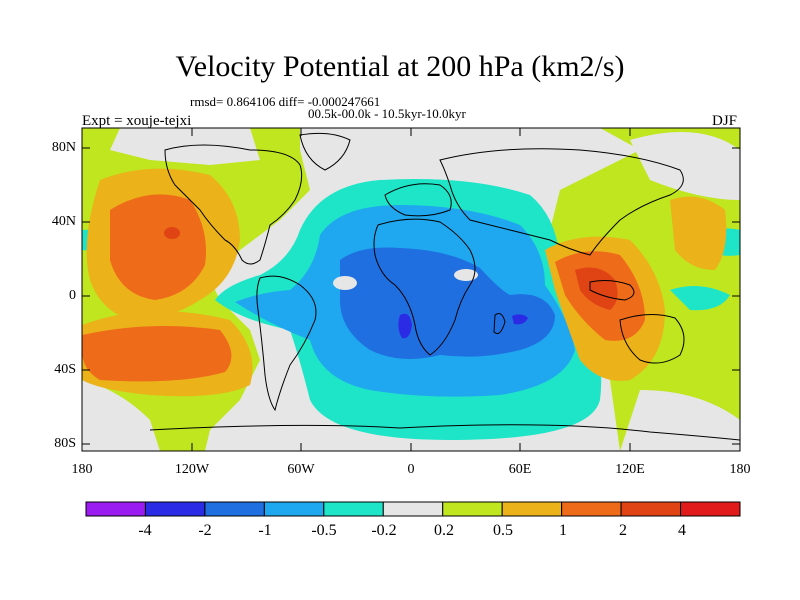  Describe the element at coordinates (301, 469) in the screenshot. I see `lon-label-60w: 60W` at that location.